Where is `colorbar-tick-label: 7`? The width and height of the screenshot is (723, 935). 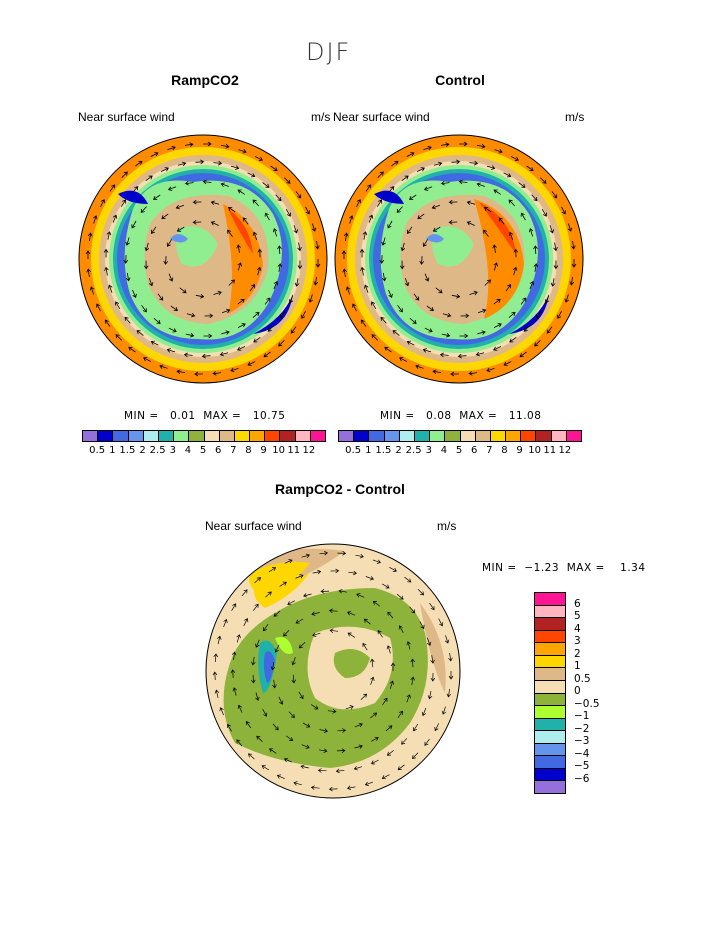
colorbar-tick-label: 7 is located at coordinates (233, 450).